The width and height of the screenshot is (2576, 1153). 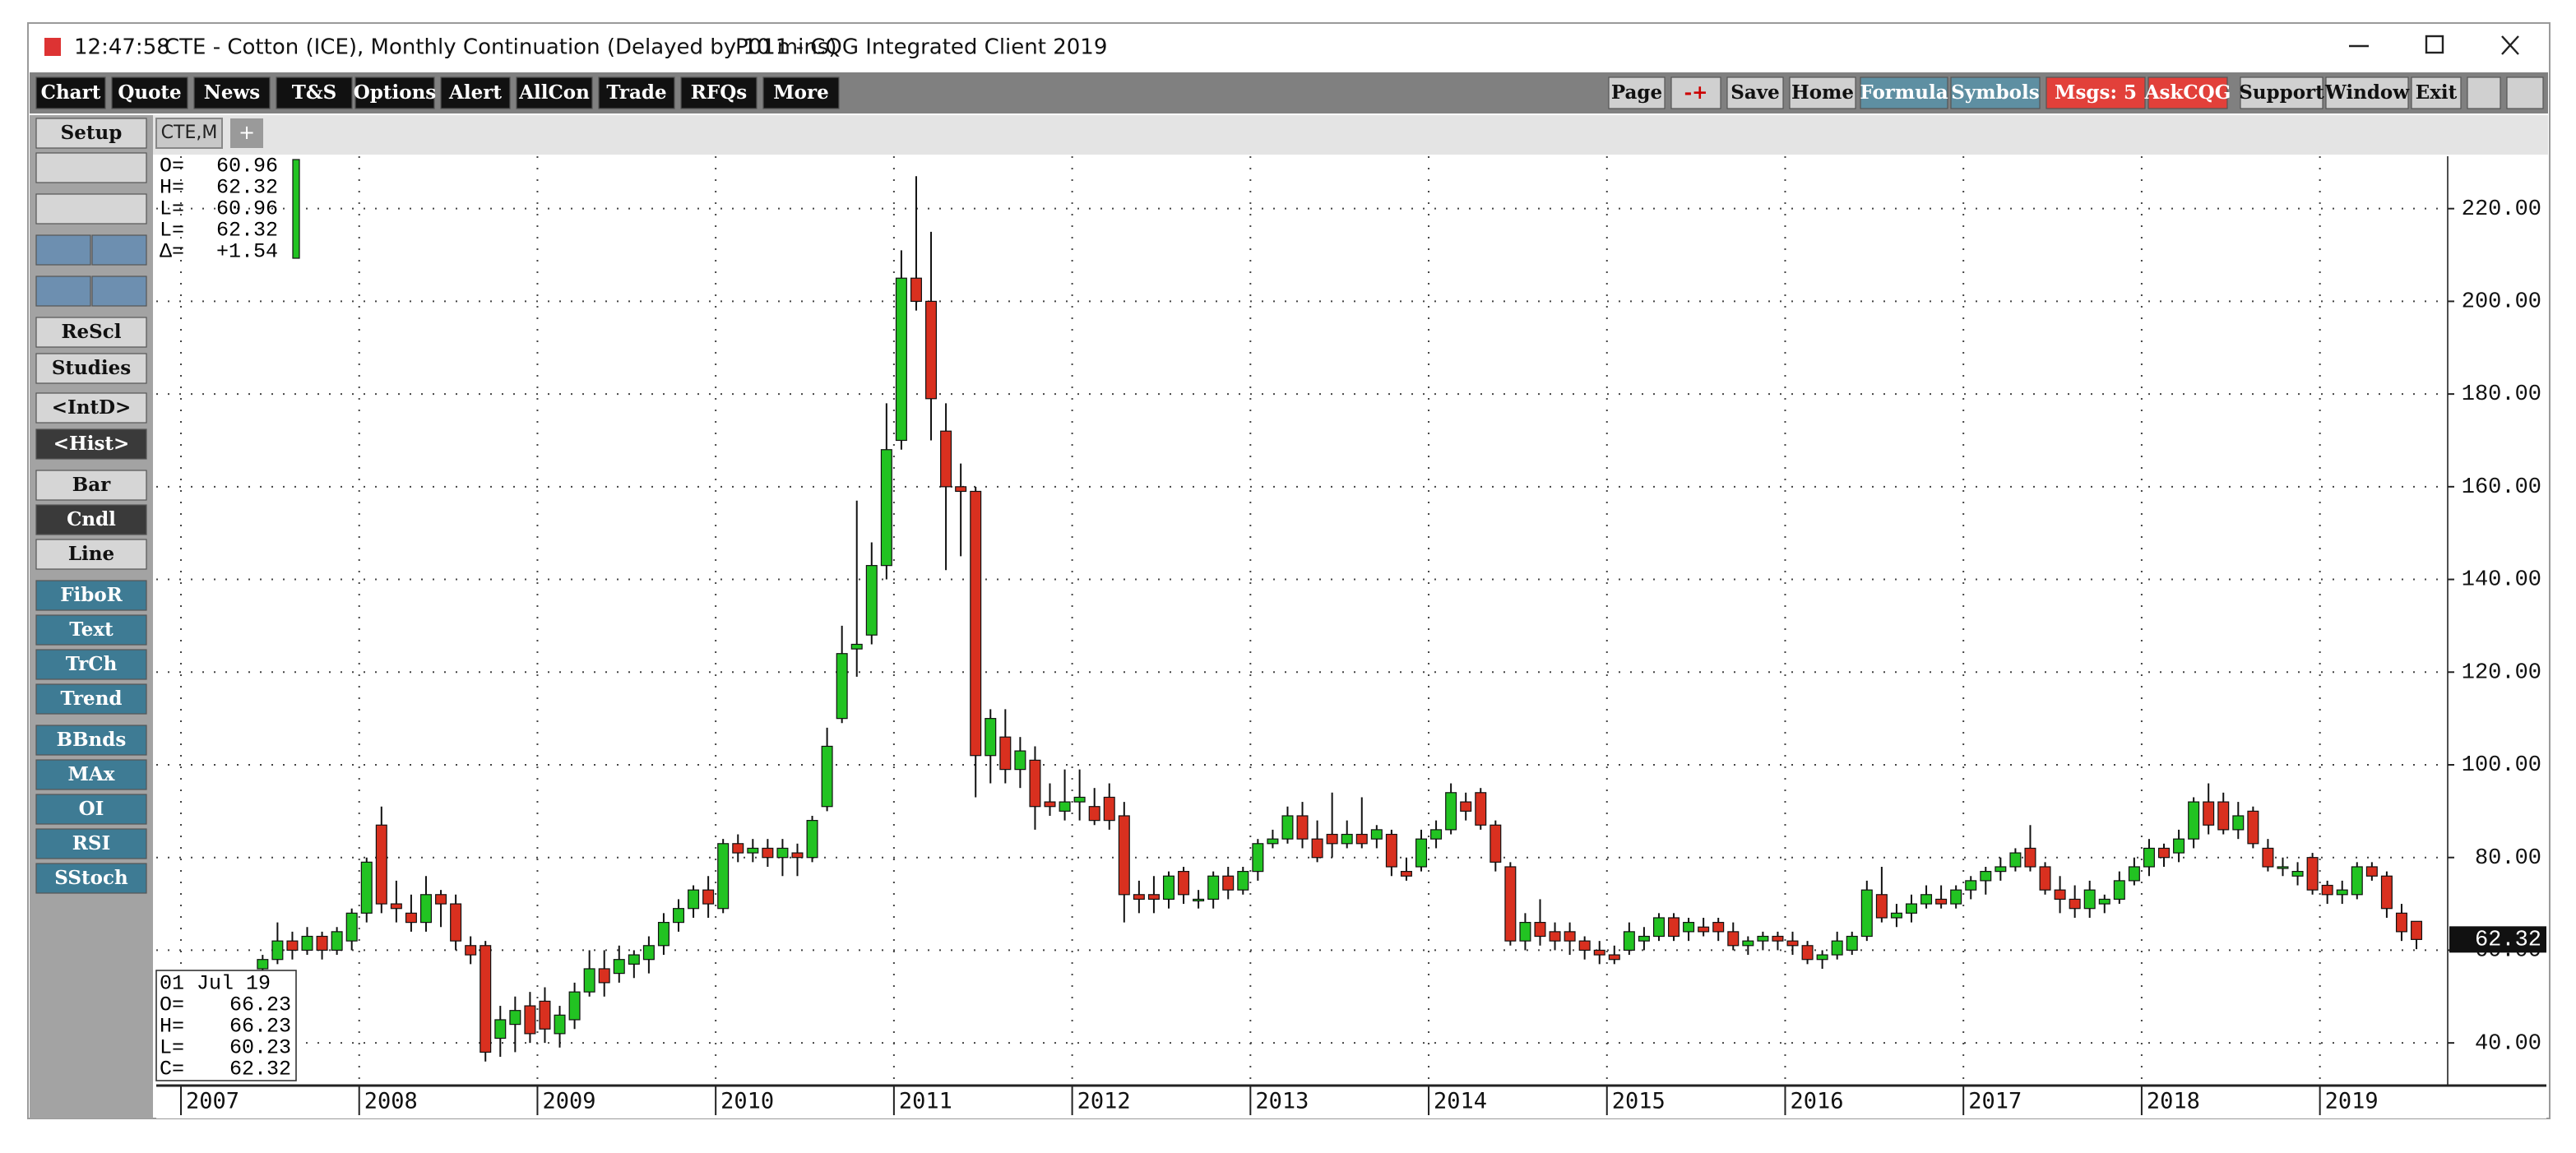 What do you see at coordinates (172, 1048) in the screenshot?
I see `cursor-label: L=` at bounding box center [172, 1048].